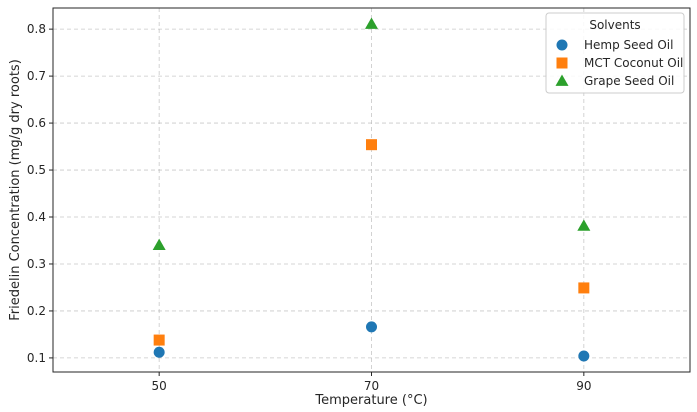 The width and height of the screenshot is (697, 412). Describe the element at coordinates (36, 170) in the screenshot. I see `y-tick-label: 0.5` at that location.